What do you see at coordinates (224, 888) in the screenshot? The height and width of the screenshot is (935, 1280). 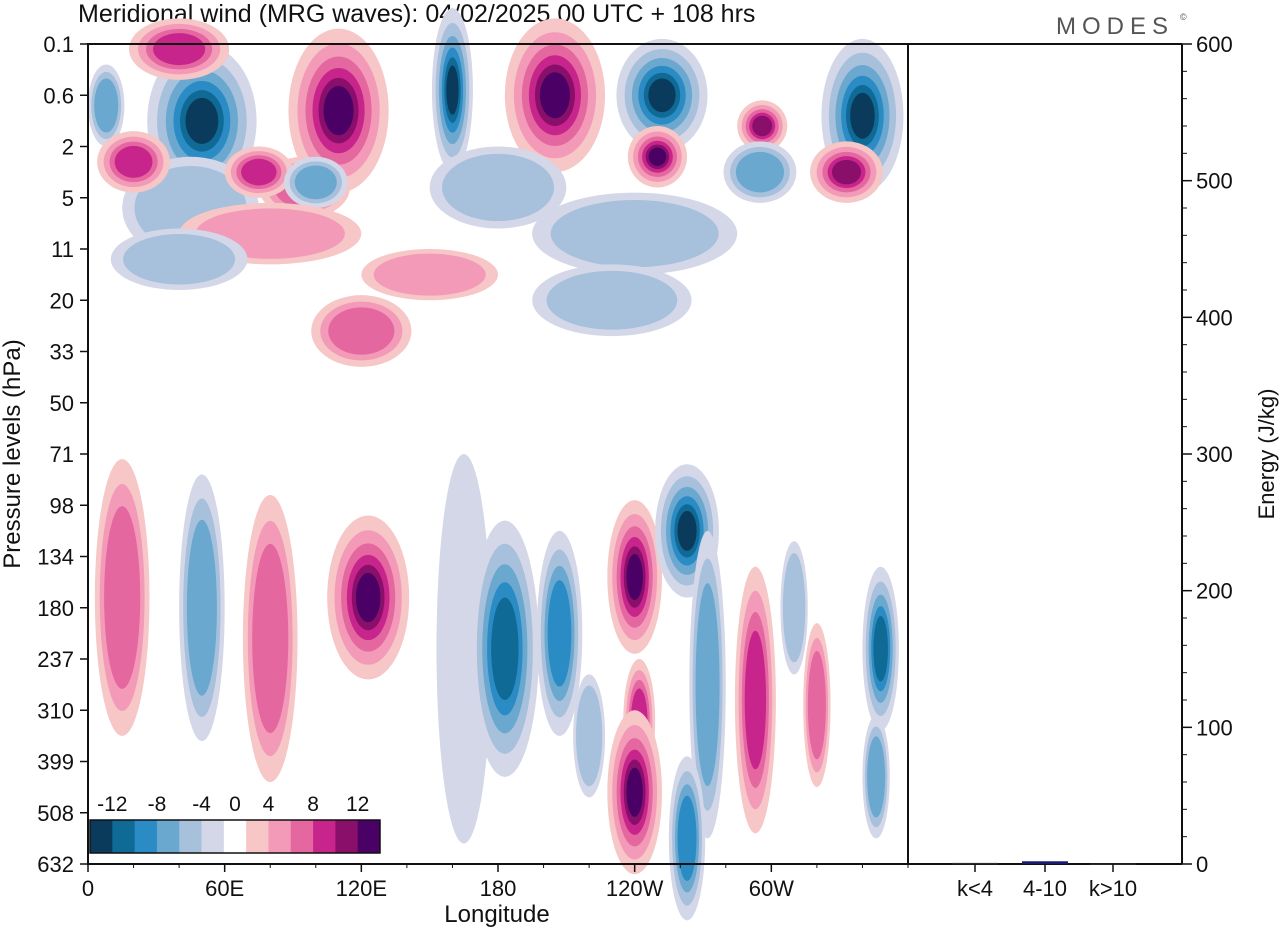 I see `x-tick-label: 60E` at bounding box center [224, 888].